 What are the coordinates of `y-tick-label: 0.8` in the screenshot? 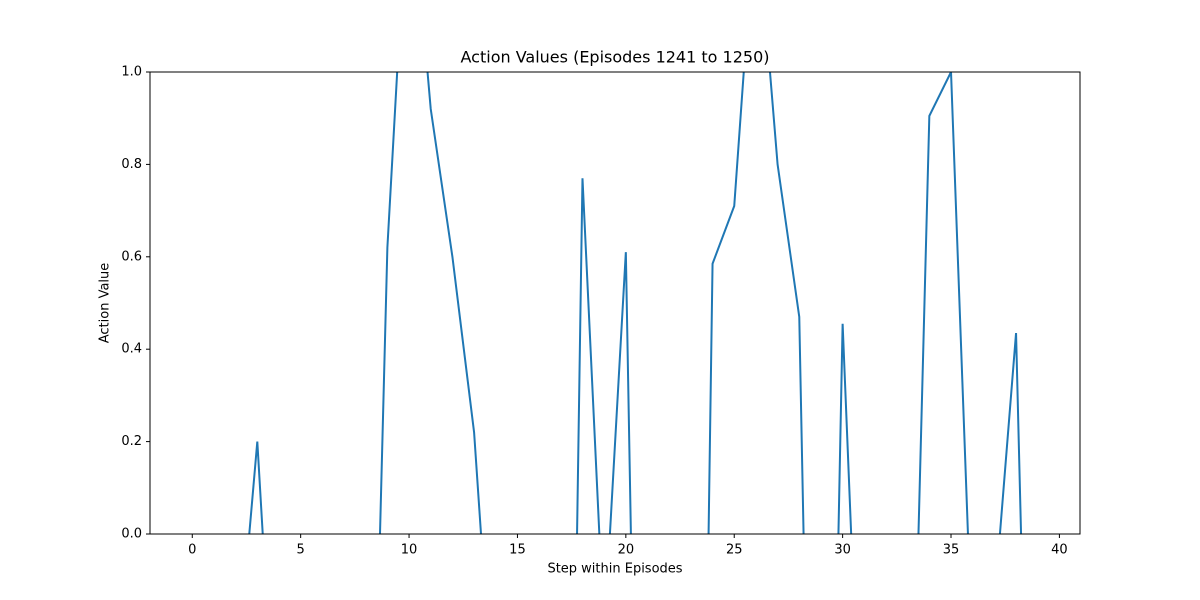 It's located at (131, 164).